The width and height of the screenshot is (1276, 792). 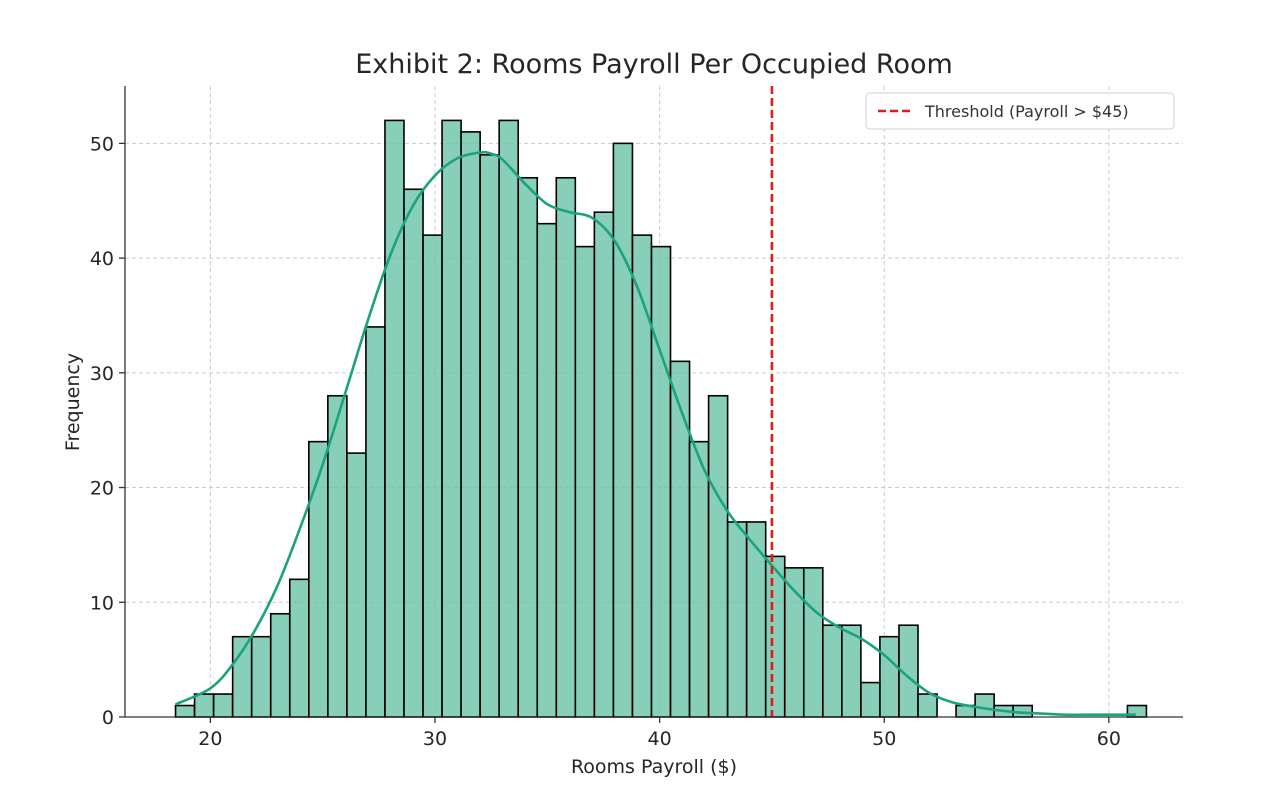 I want to click on x-tick-label: 30, so click(x=435, y=739).